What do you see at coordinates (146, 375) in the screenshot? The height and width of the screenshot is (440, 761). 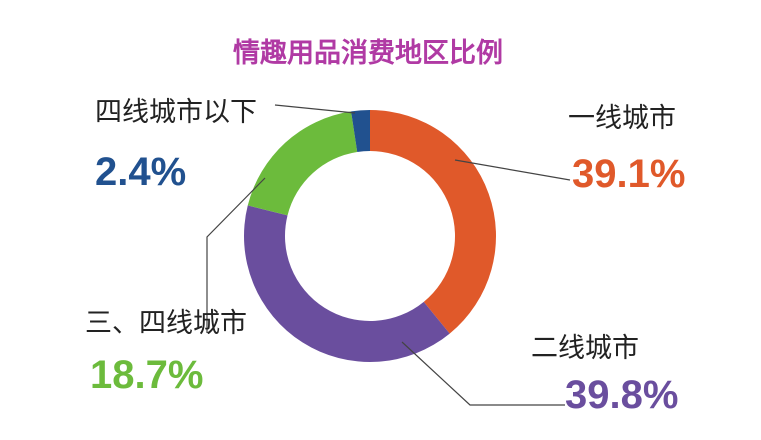 I see `slice-value-tier3-4: 18.7%` at bounding box center [146, 375].